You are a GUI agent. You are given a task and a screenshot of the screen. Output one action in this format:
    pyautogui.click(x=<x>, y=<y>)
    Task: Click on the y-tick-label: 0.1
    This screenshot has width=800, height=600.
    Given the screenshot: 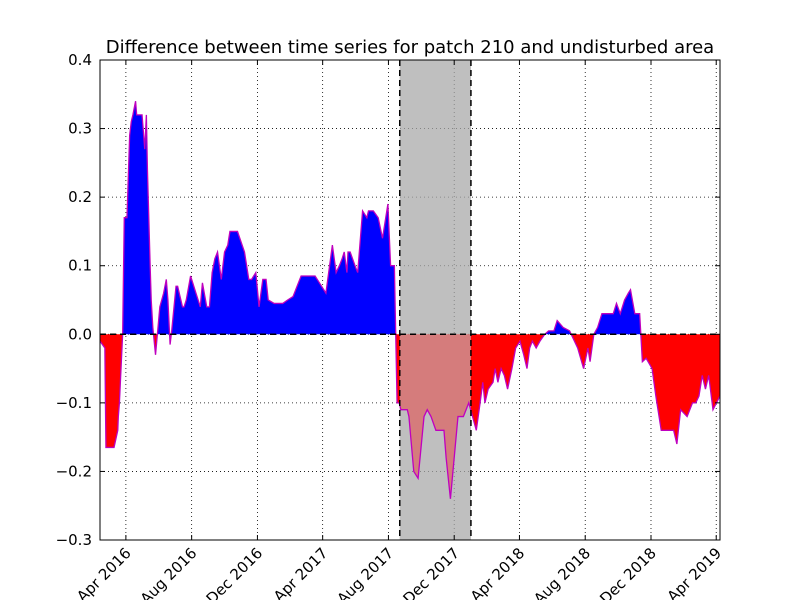 What is the action you would take?
    pyautogui.click(x=80, y=266)
    